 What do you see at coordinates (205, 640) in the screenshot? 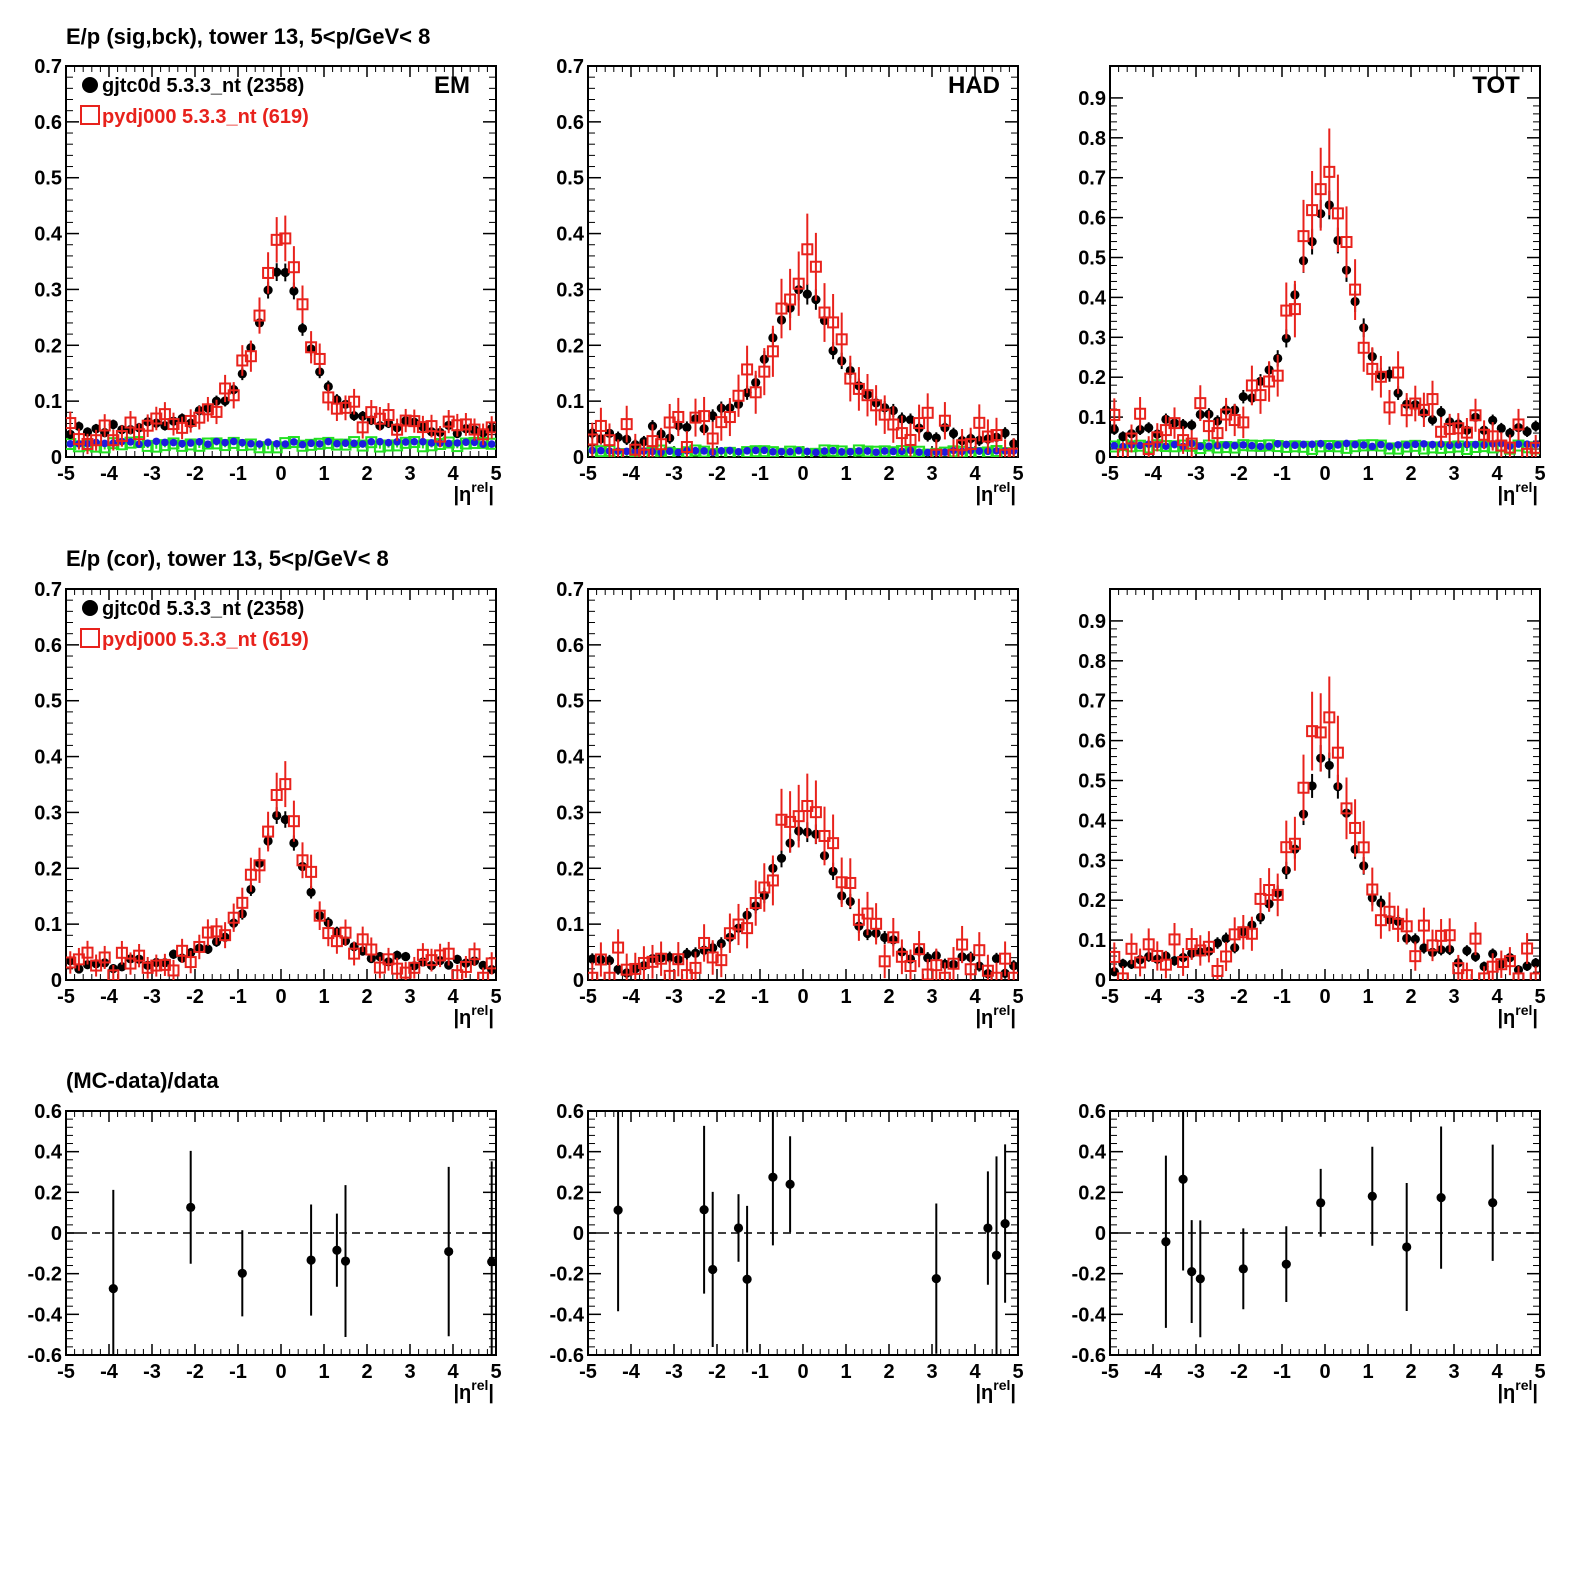
I see `legend-mc-label: pydj000 5.3.3_nt (619)` at bounding box center [205, 640].